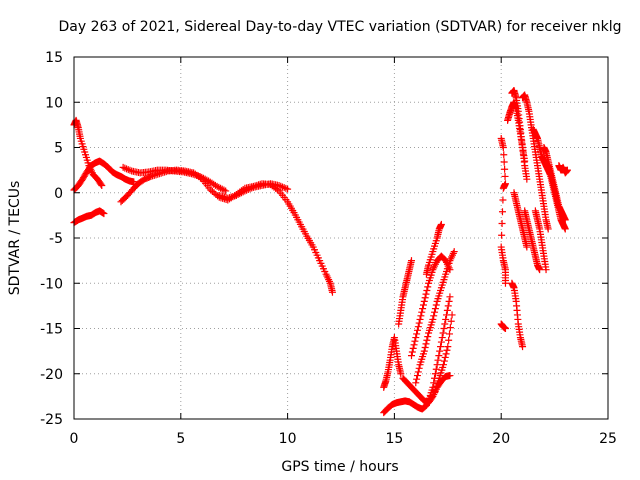  I want to click on x-tick-label: 15, so click(394, 439).